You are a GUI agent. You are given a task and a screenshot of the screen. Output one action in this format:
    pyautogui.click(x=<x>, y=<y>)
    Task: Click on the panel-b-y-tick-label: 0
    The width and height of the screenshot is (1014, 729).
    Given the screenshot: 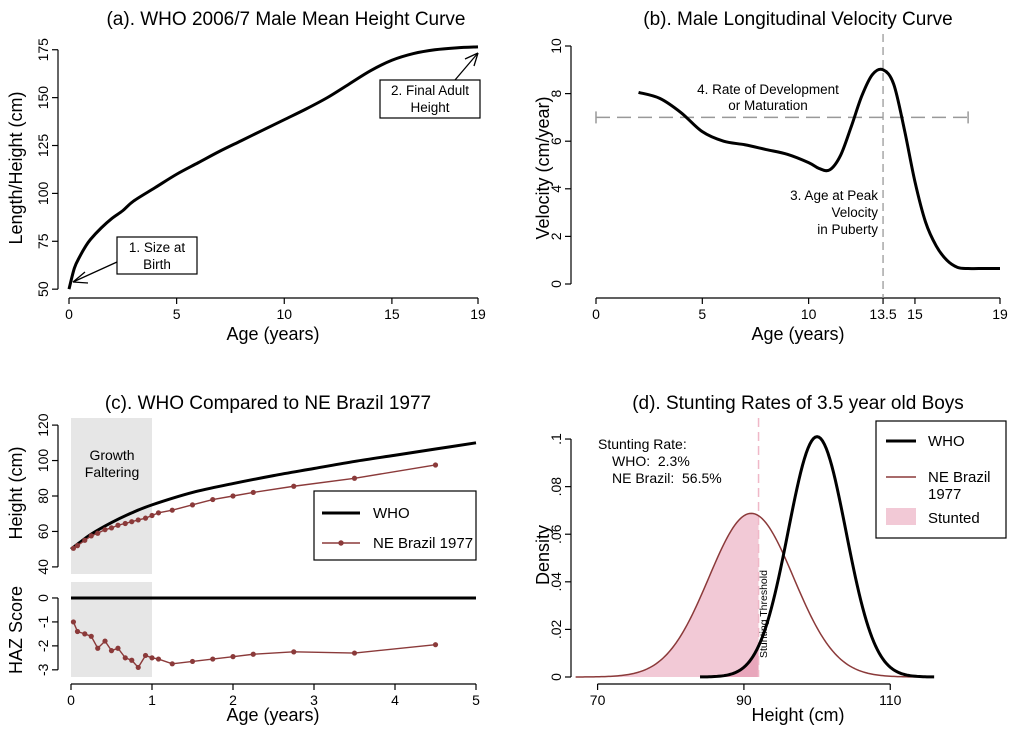 What is the action you would take?
    pyautogui.click(x=556, y=284)
    